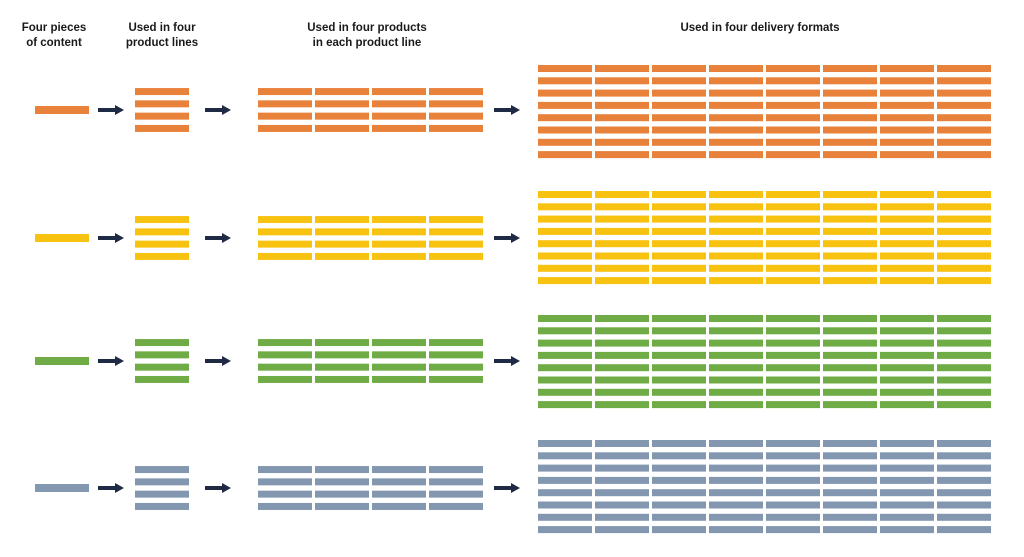  Describe the element at coordinates (162, 494) in the screenshot. I see `product-lines-gray-bar` at that location.